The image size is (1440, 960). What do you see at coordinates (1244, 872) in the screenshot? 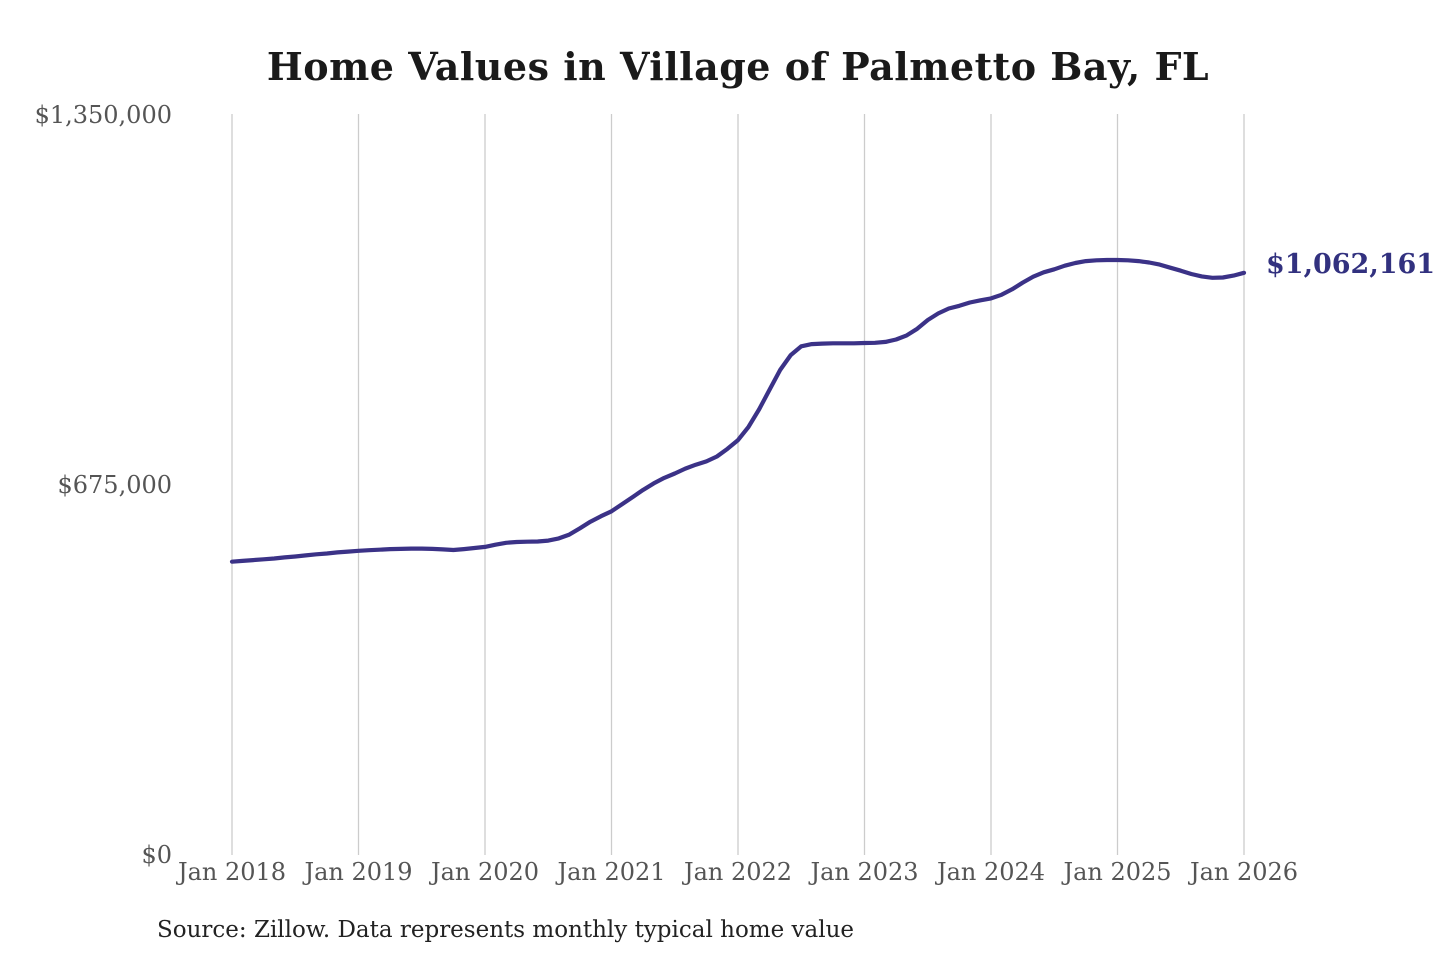
I see `x-tick-label: Jan 2026` at bounding box center [1244, 872].